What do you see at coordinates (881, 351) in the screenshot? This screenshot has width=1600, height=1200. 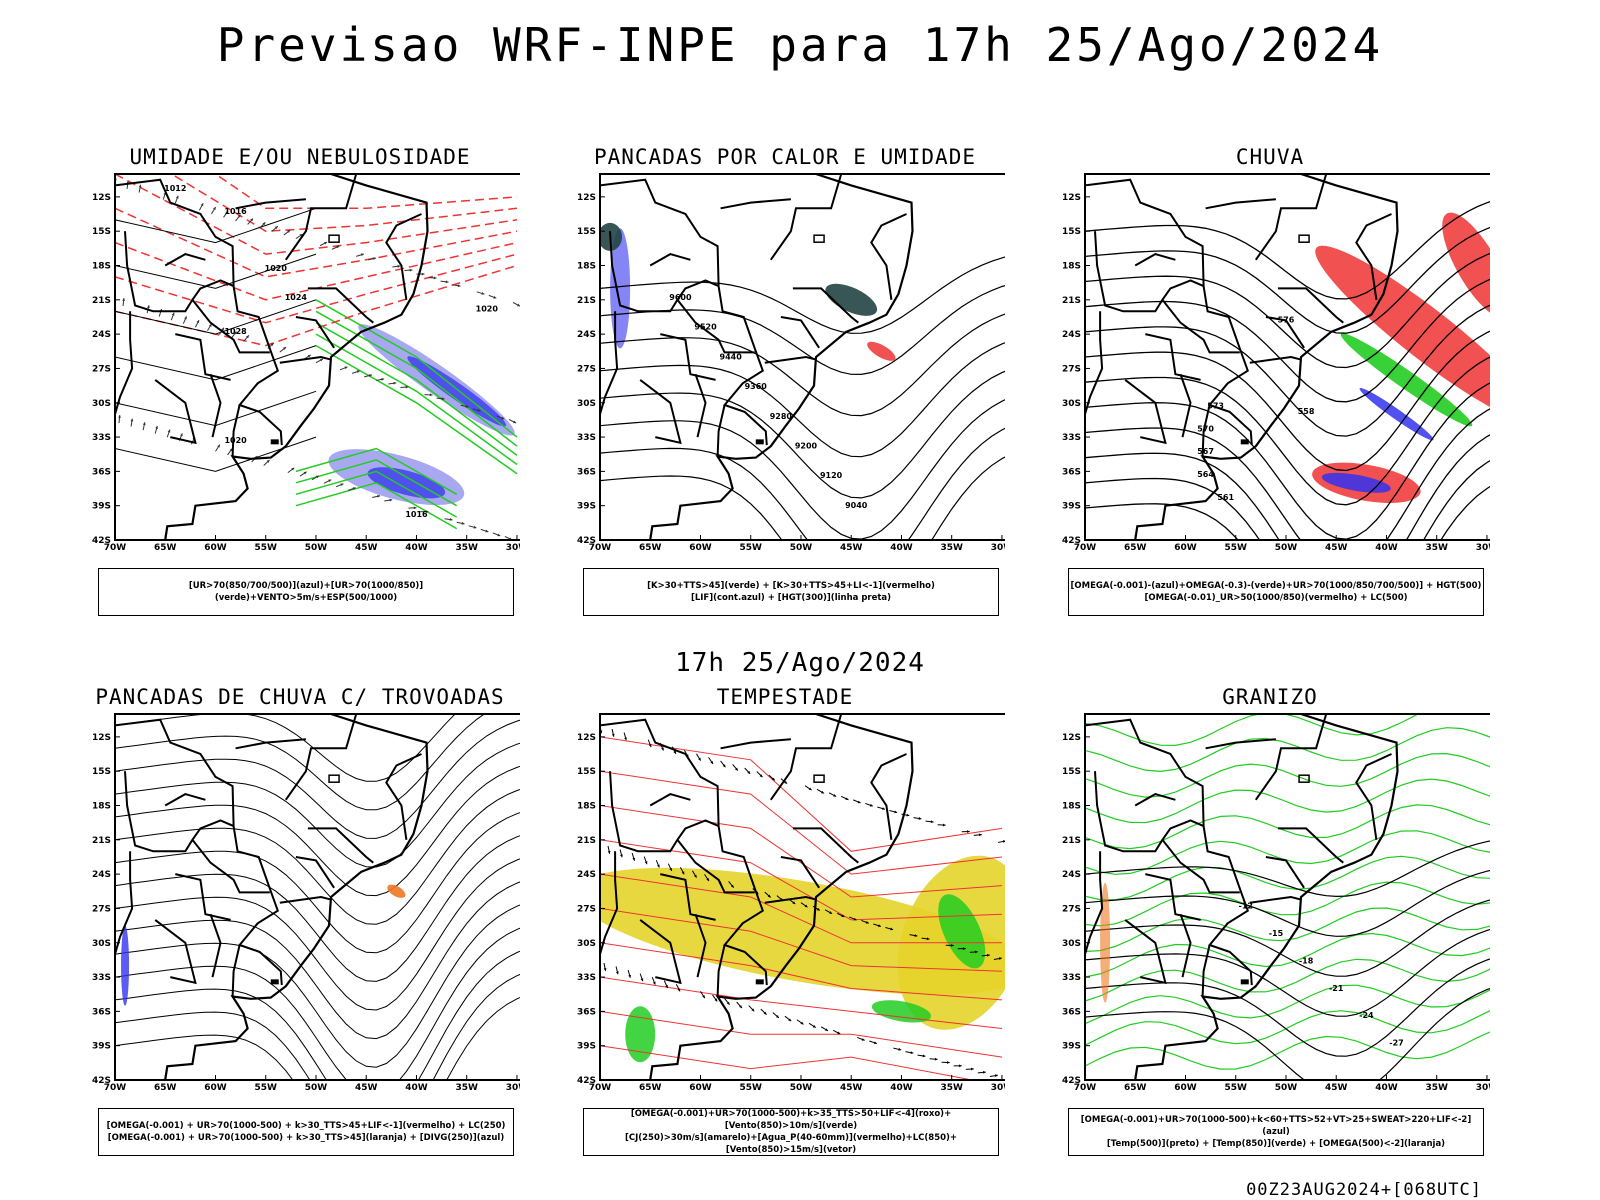 I see `instability-area` at bounding box center [881, 351].